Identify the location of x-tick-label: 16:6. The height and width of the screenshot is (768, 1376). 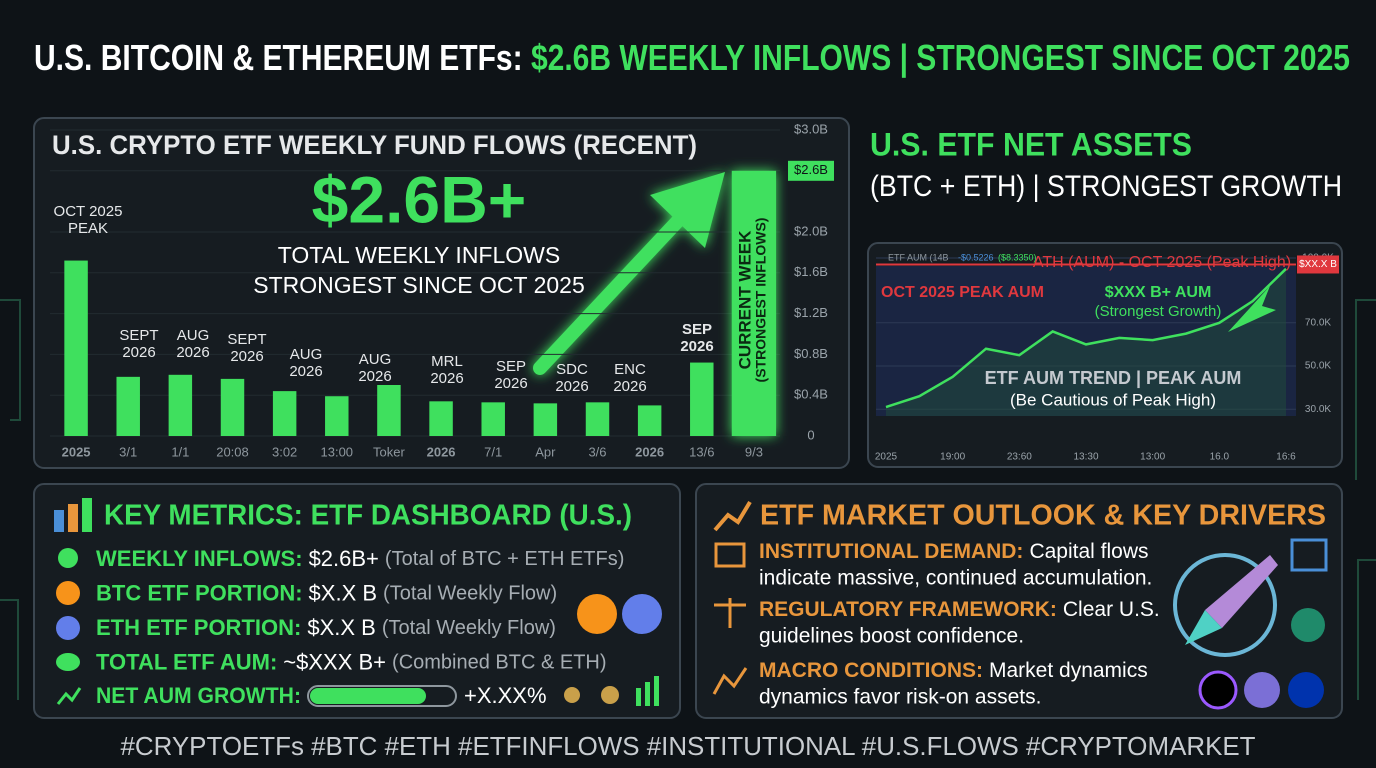
(1286, 457).